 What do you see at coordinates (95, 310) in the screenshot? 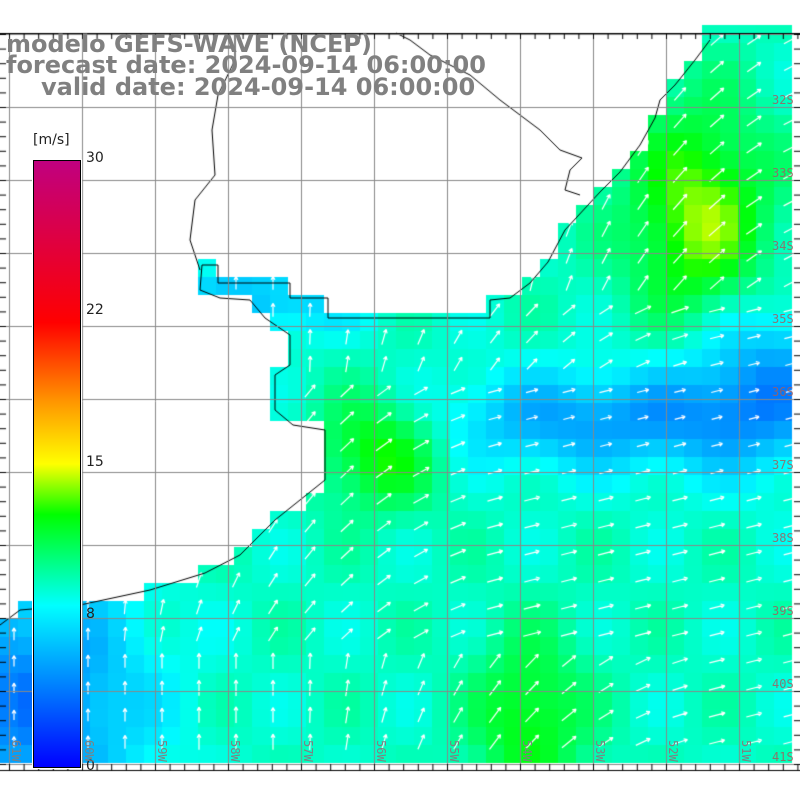
I see `colorbar-tick-label: 22` at bounding box center [95, 310].